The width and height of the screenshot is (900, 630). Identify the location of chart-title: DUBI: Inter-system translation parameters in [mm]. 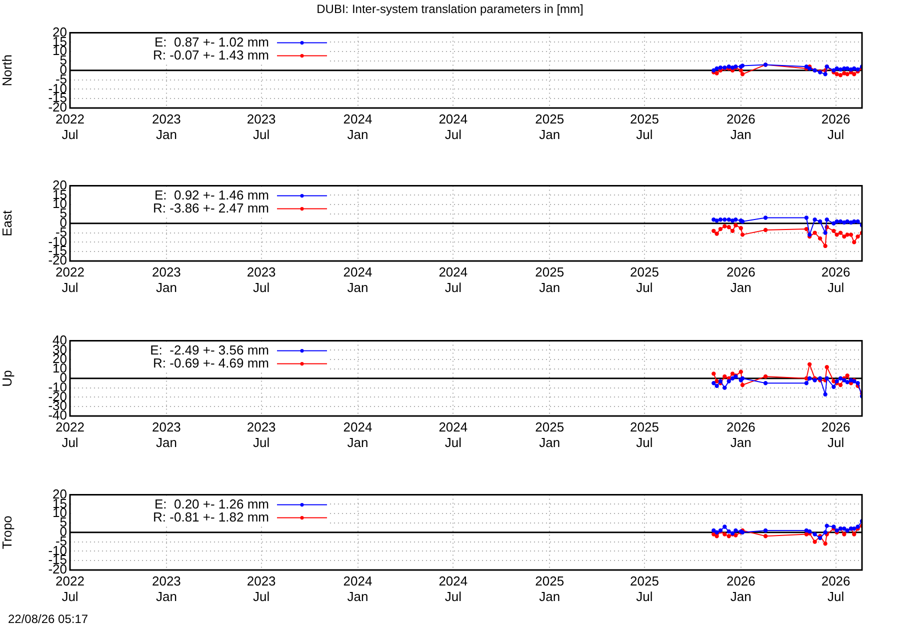
(450, 9).